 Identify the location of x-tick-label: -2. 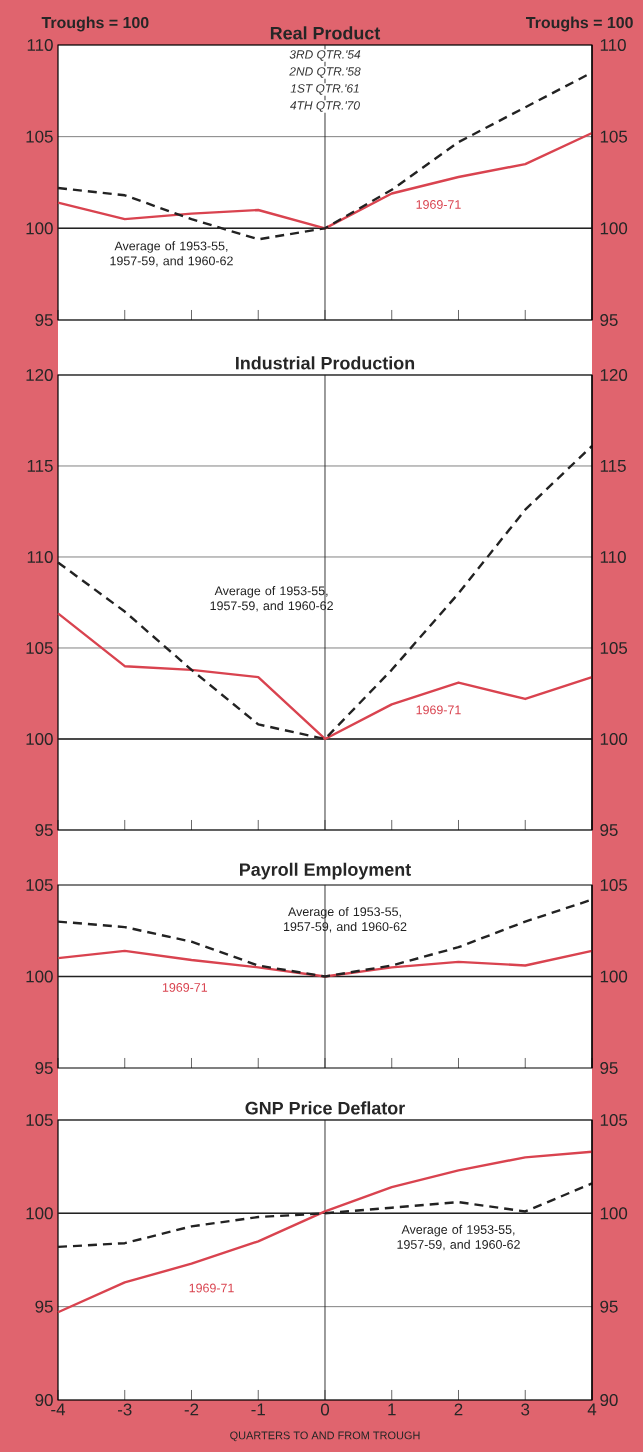
(191, 1409).